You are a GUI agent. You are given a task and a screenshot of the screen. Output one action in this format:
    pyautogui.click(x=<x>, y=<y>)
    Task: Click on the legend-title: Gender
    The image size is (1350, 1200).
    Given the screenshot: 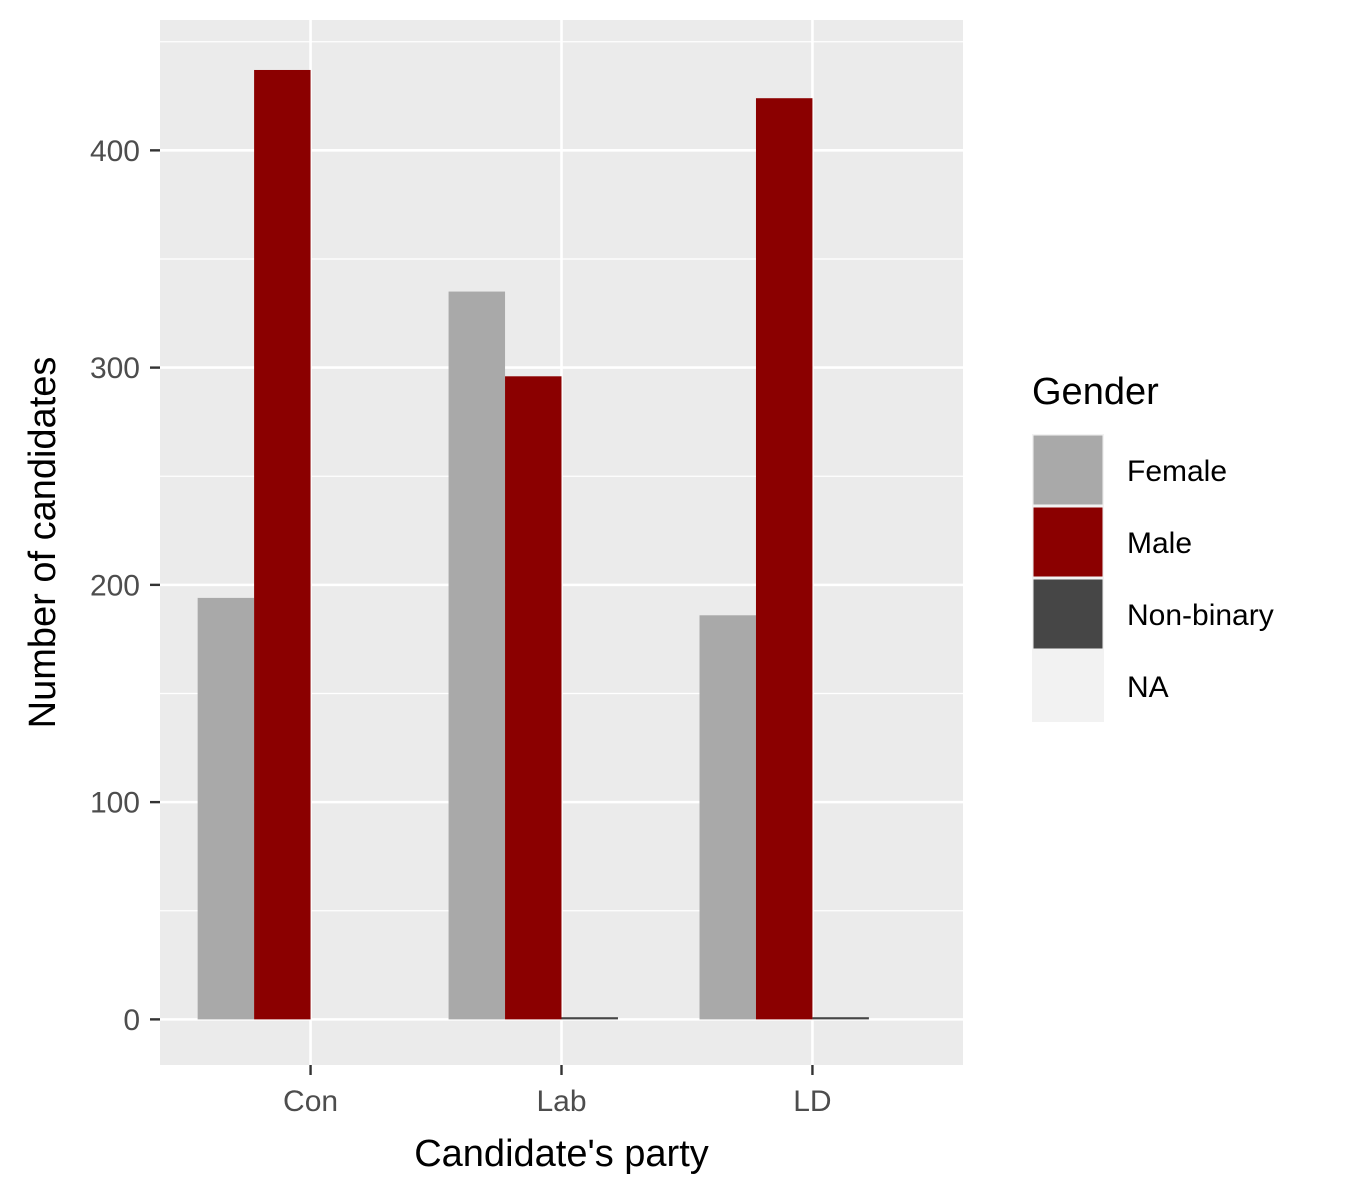 What is the action you would take?
    pyautogui.click(x=1095, y=392)
    